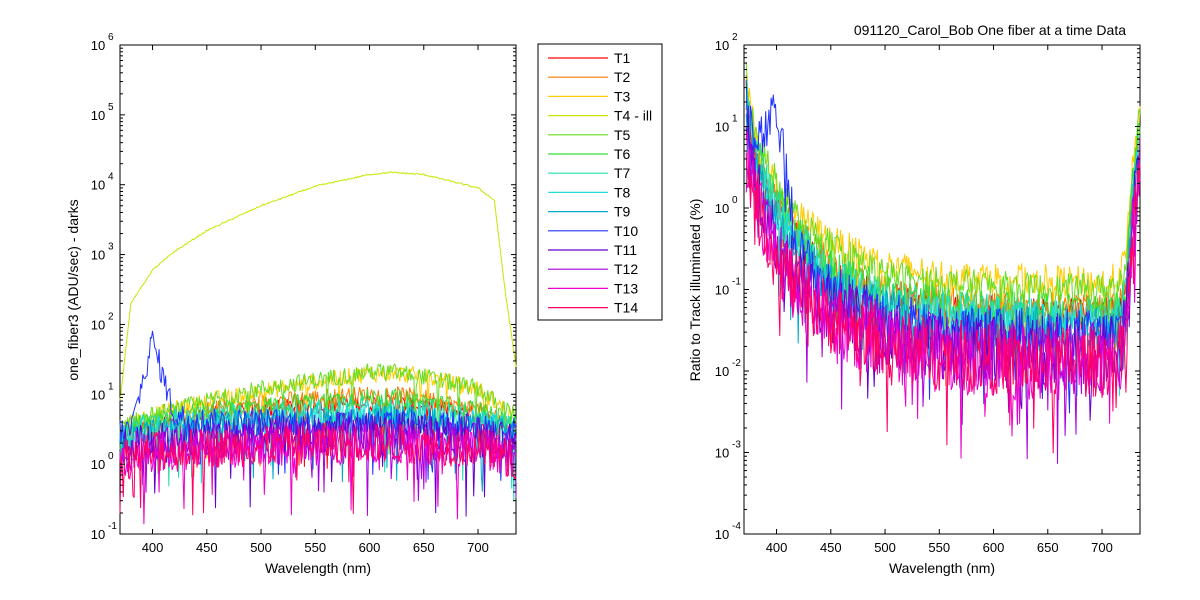 This screenshot has width=1200, height=600. I want to click on legend-label: T9, so click(622, 212).